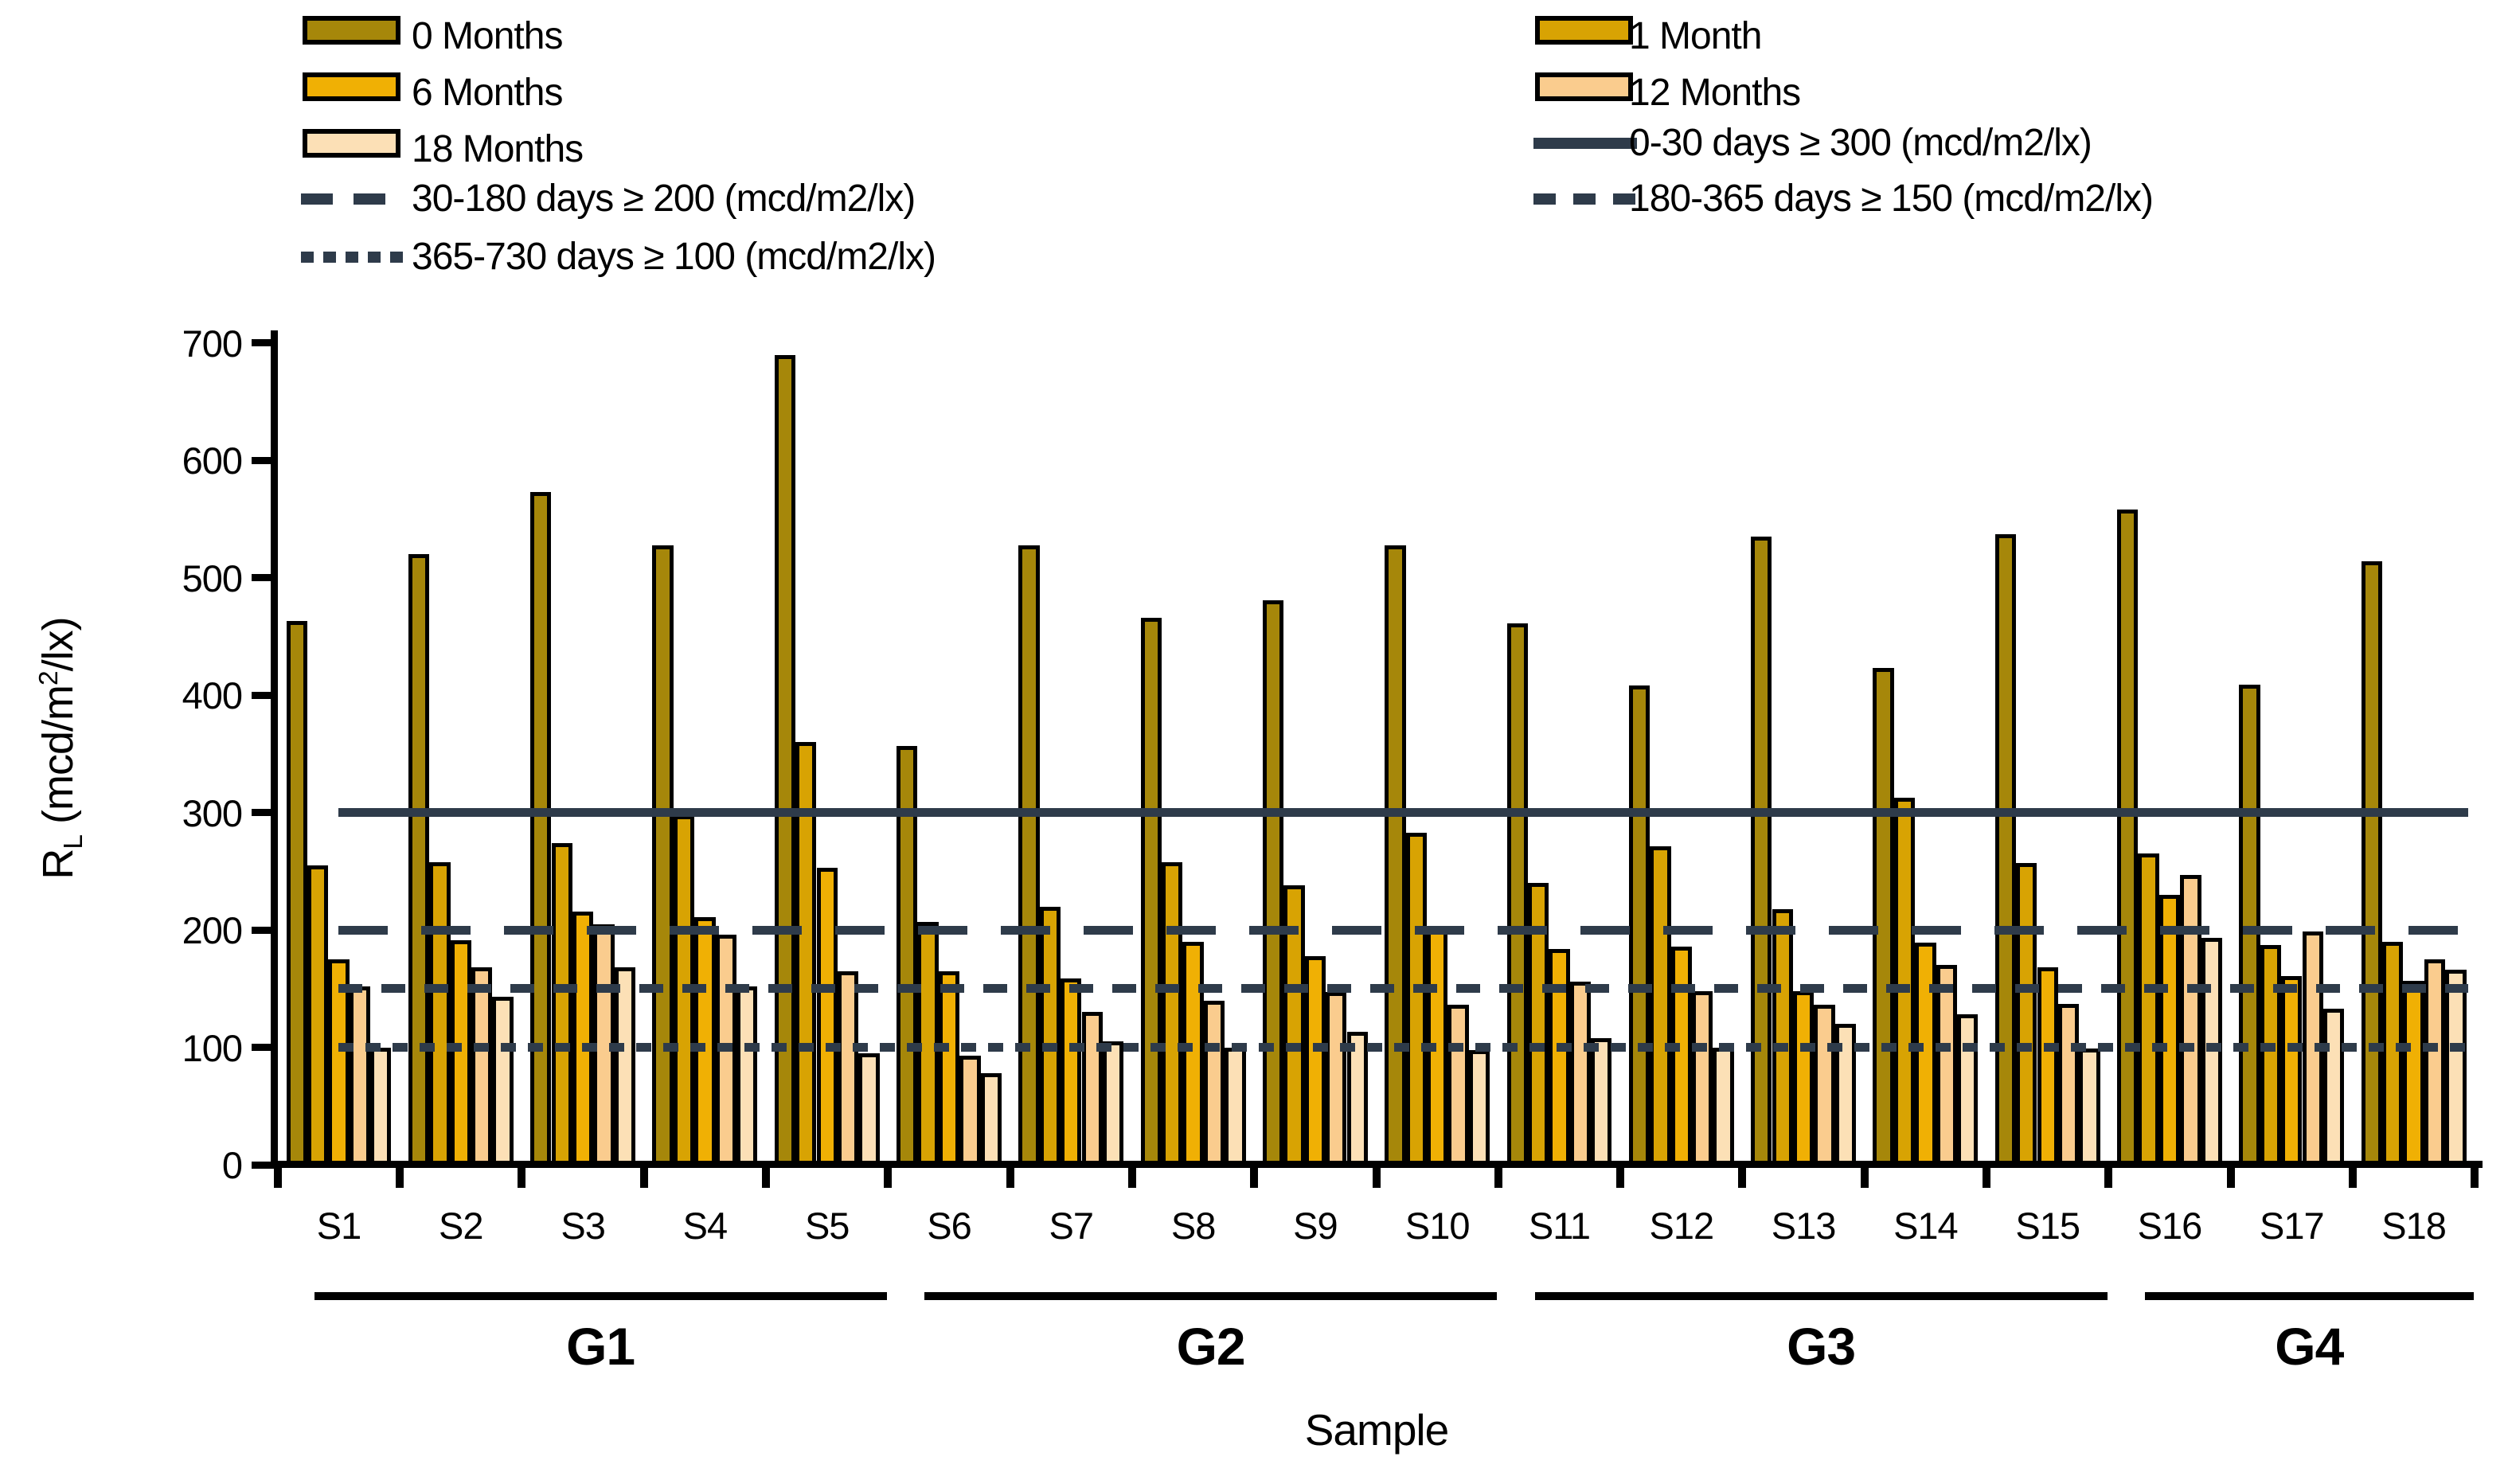  I want to click on bar-S15-6-months, so click(2047, 1066).